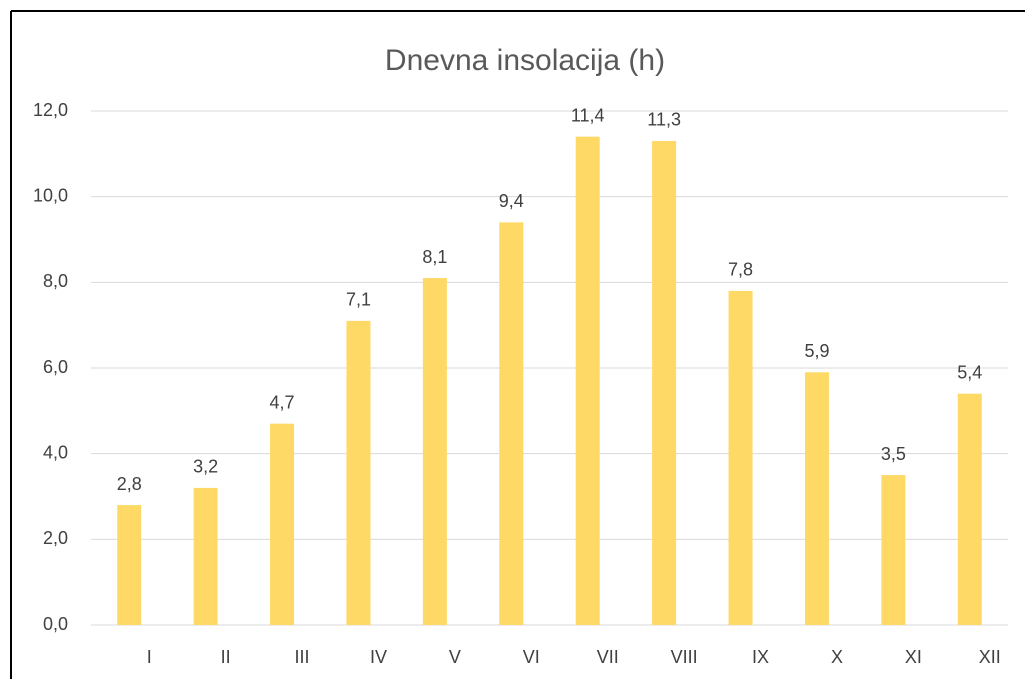 Image resolution: width=1025 pixels, height=679 pixels. I want to click on data-label: 9,4, so click(511, 201).